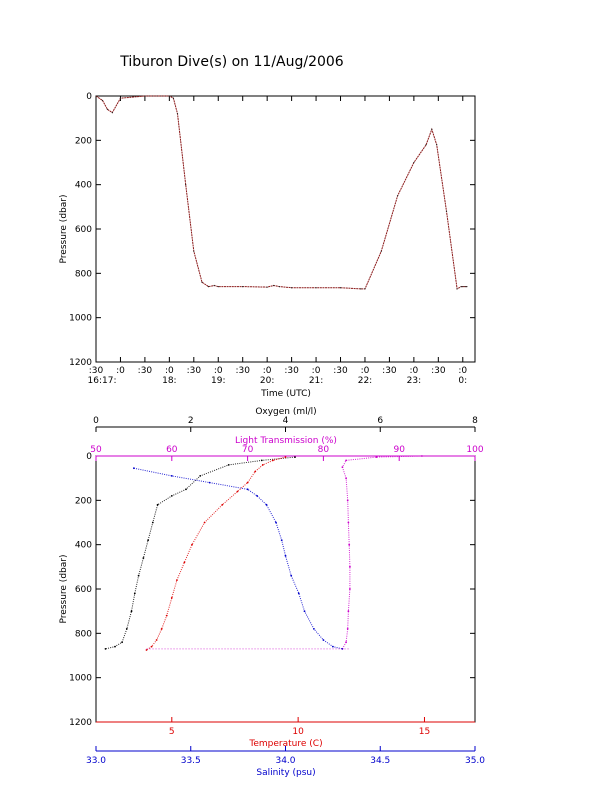 This screenshot has height=785, width=612. What do you see at coordinates (365, 381) in the screenshot?
I see `top-x-hour-label: 22:` at bounding box center [365, 381].